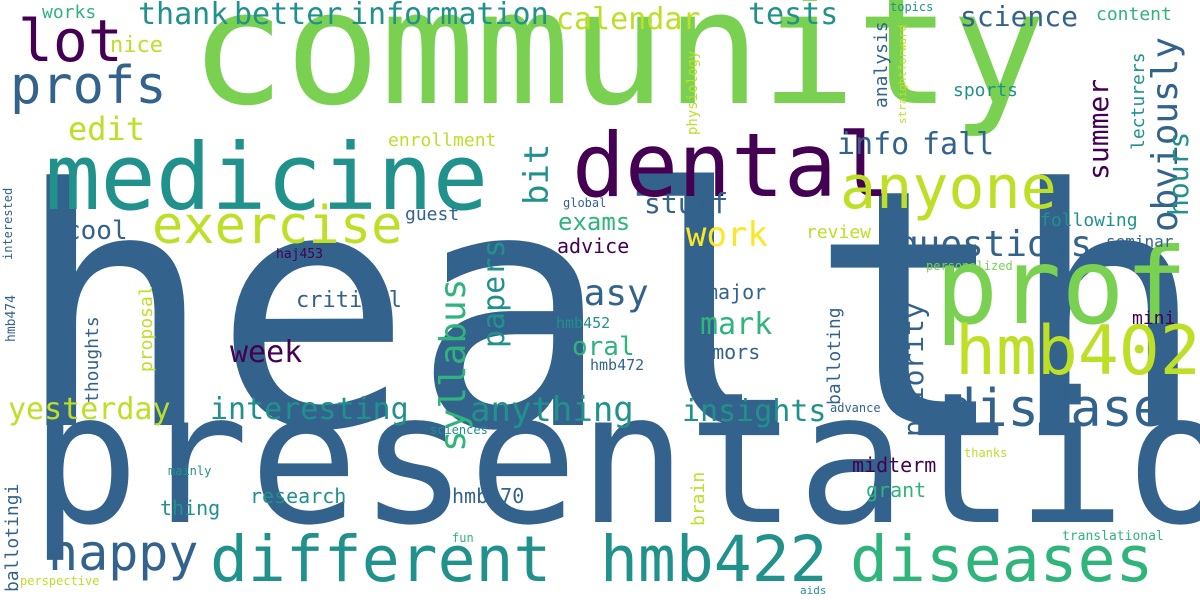 This screenshot has width=1200, height=600. Describe the element at coordinates (1089, 220) in the screenshot. I see `word-following: following` at that location.